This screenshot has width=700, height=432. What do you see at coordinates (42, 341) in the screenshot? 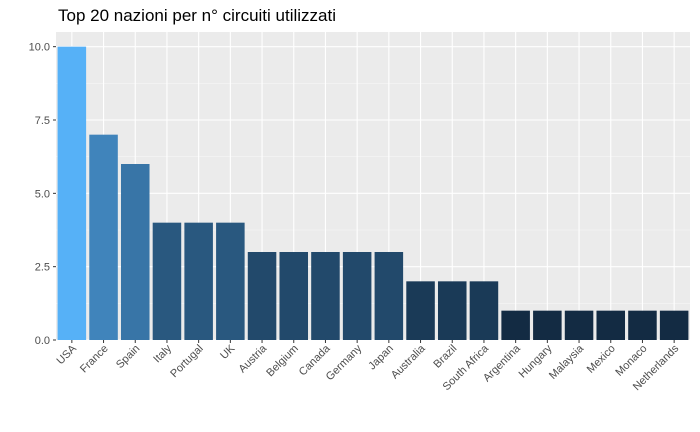
I see `y-tick-label: 0.0` at bounding box center [42, 341].